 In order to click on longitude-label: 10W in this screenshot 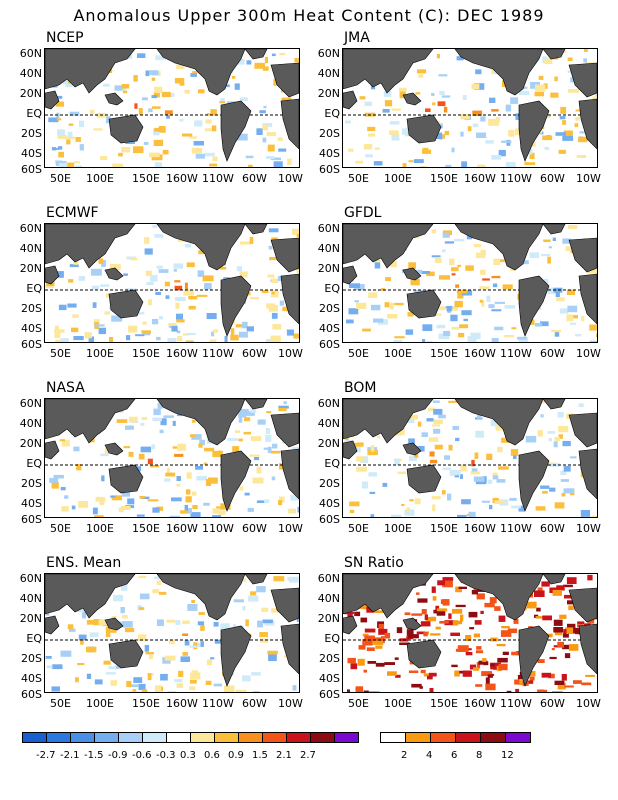, I will do `click(290, 353)`.